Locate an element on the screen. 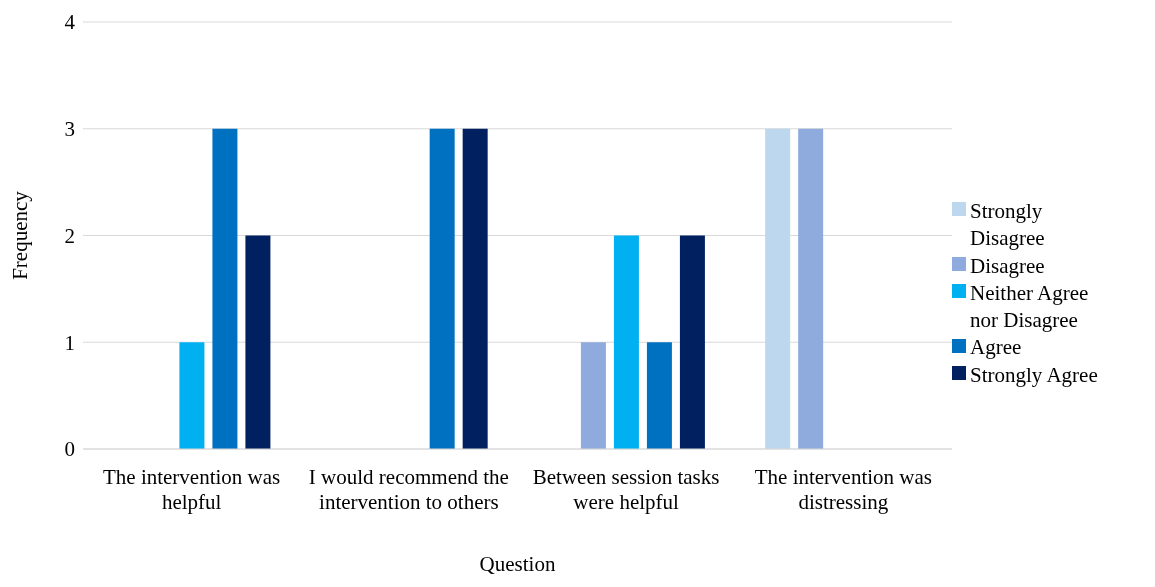  legend-label: Neither Agree nor Disagree is located at coordinates (1030, 307).